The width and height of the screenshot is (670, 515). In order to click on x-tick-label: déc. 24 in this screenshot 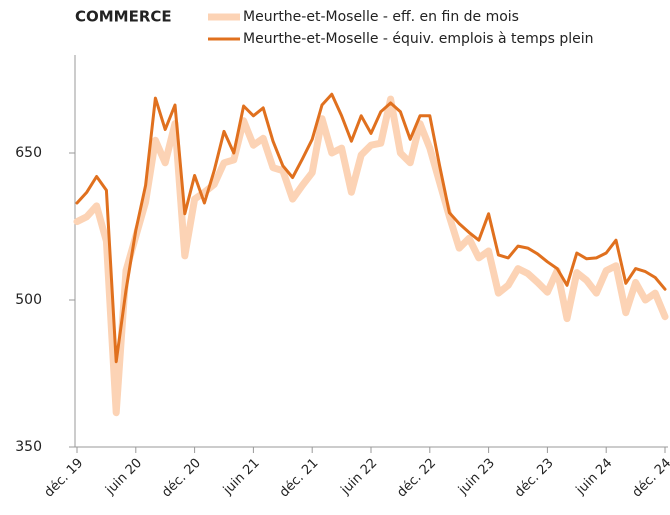, I will do `click(650, 478)`.